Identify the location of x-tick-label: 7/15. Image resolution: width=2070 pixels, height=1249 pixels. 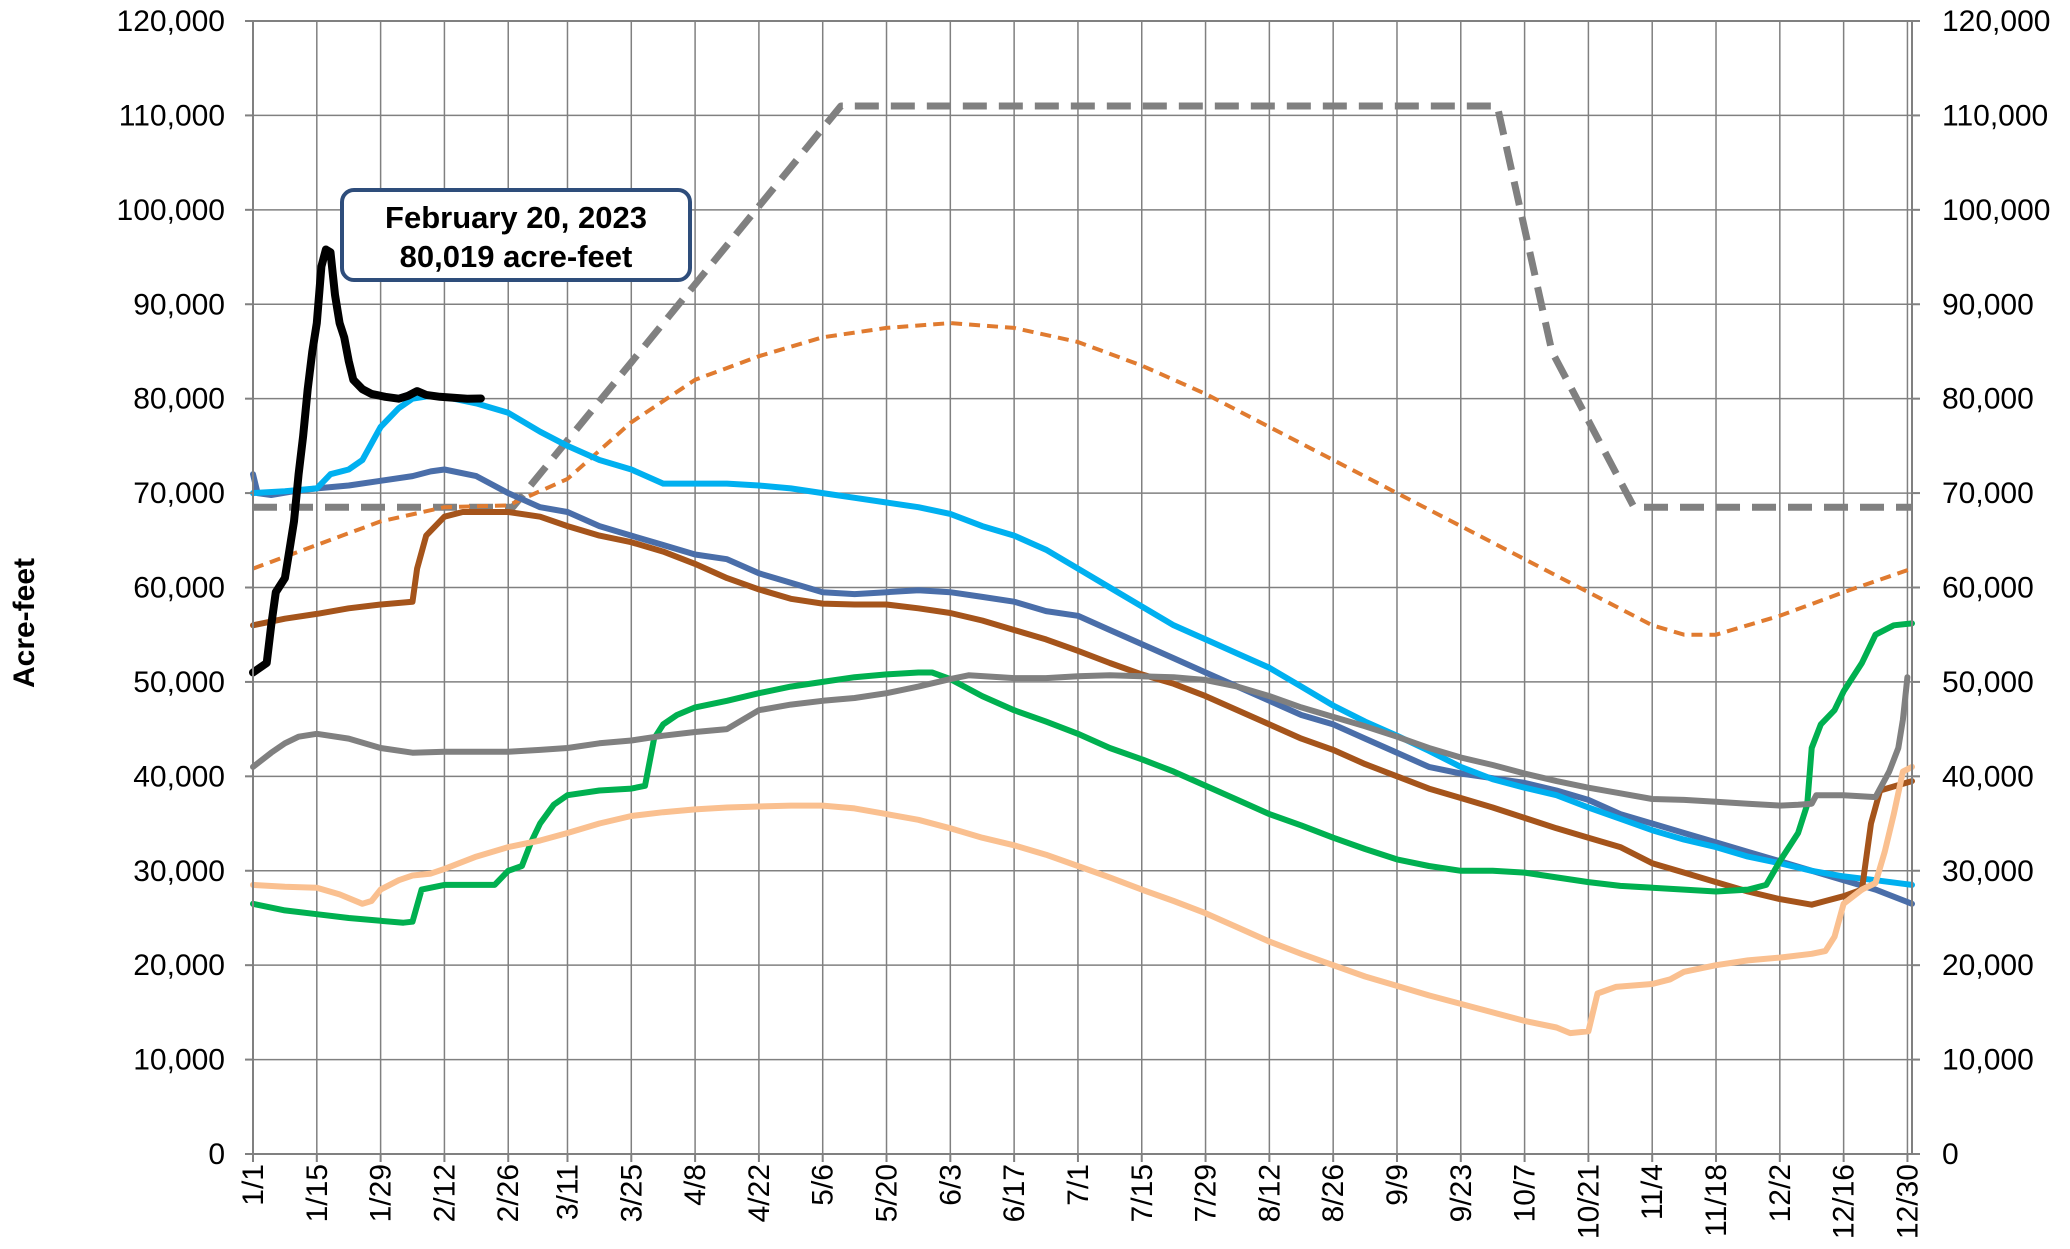
(1142, 1193).